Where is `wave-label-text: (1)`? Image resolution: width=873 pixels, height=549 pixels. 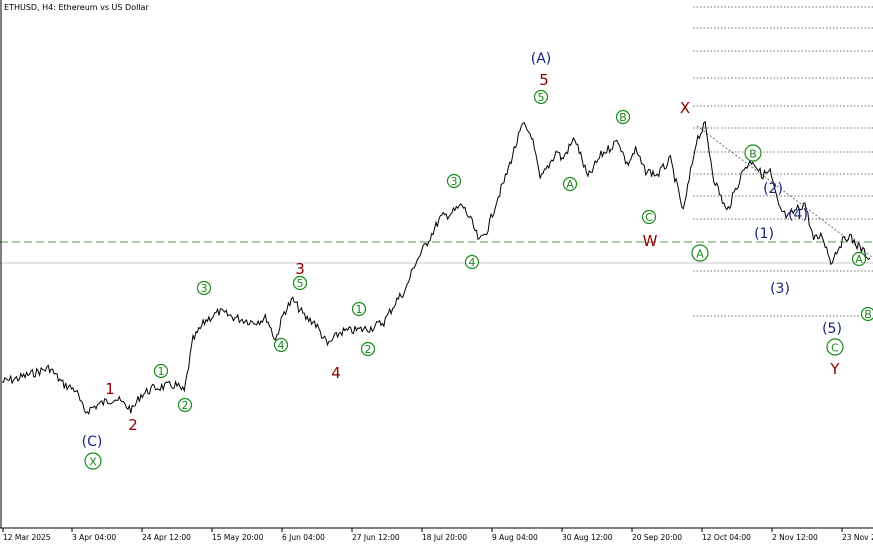
wave-label-text: (1) is located at coordinates (764, 234).